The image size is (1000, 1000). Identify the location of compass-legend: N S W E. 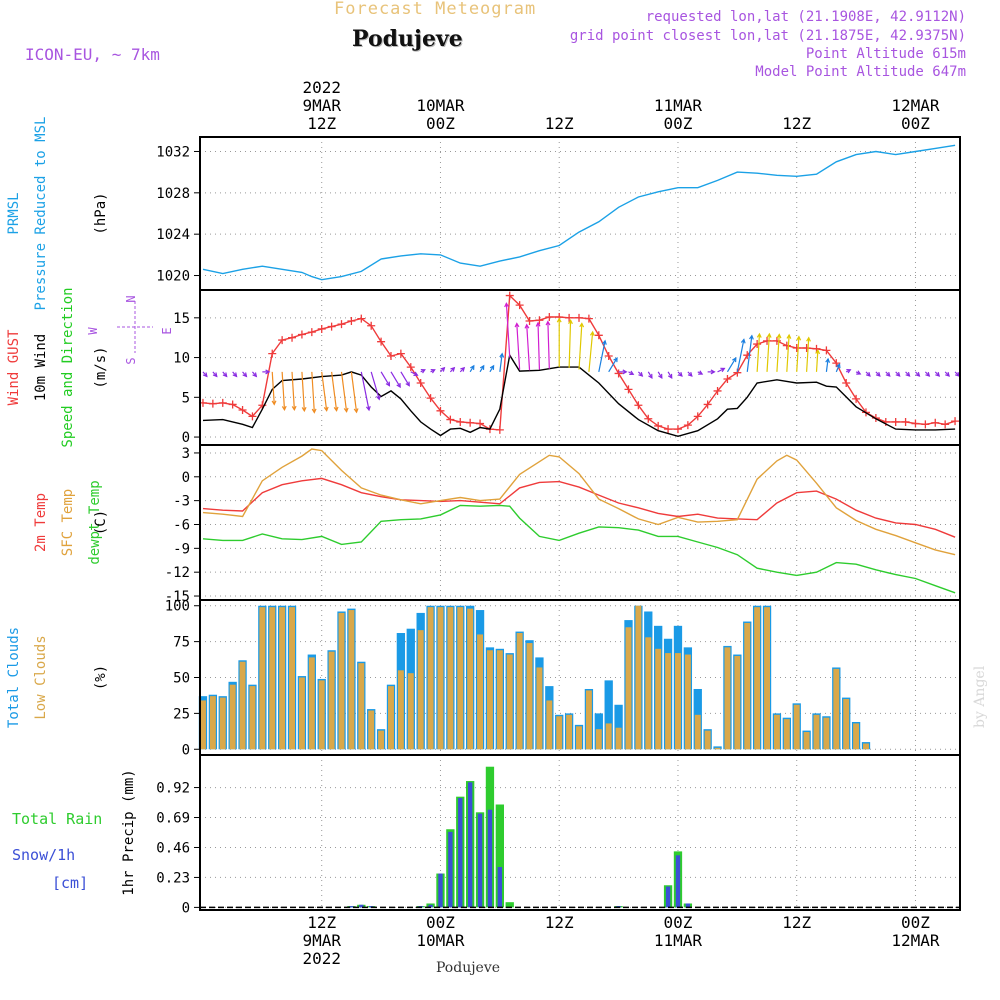
(130, 329).